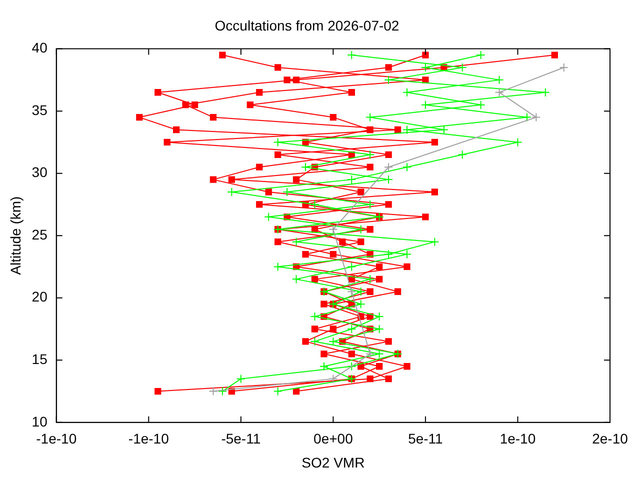 The height and width of the screenshot is (480, 640). What do you see at coordinates (40, 48) in the screenshot?
I see `y-tick-label: 40` at bounding box center [40, 48].